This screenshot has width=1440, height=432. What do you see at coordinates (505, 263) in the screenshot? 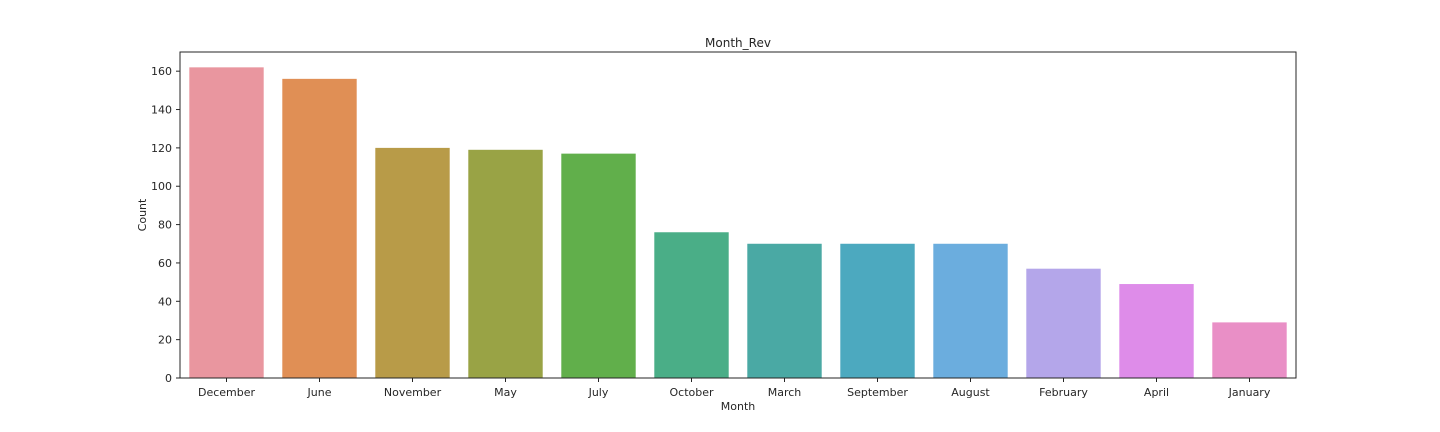
I see `bar-may` at bounding box center [505, 263].